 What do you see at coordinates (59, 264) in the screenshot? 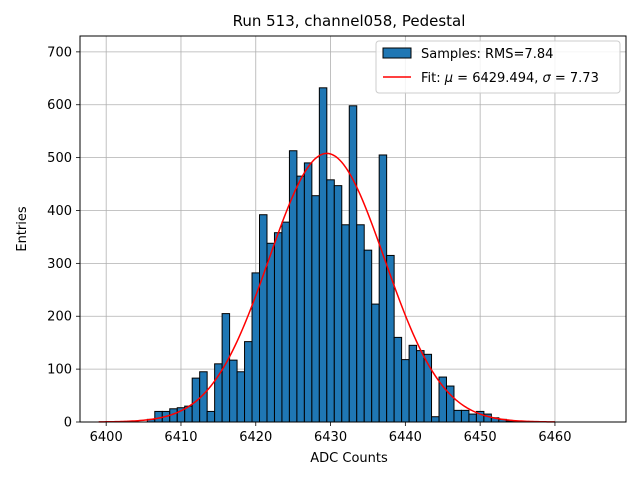
I see `y-tick-label: 300` at bounding box center [59, 264].